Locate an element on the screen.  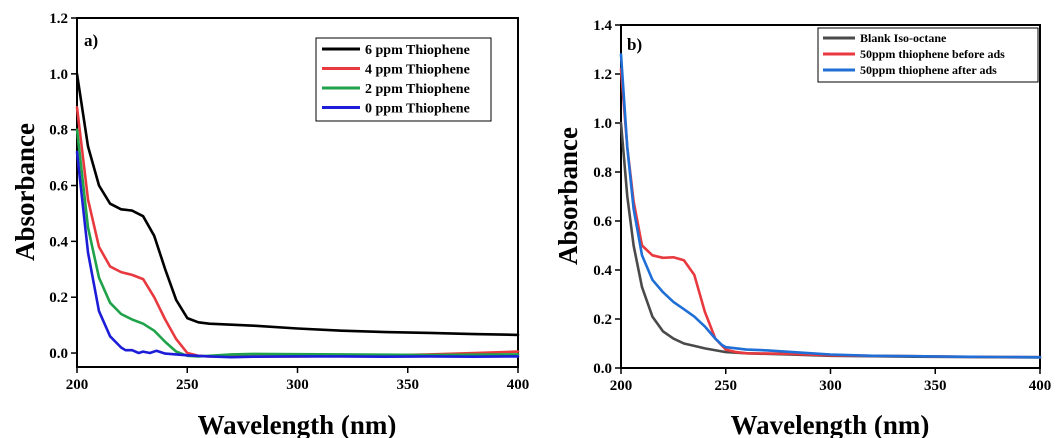
panel-b-label: b) is located at coordinates (634, 44).